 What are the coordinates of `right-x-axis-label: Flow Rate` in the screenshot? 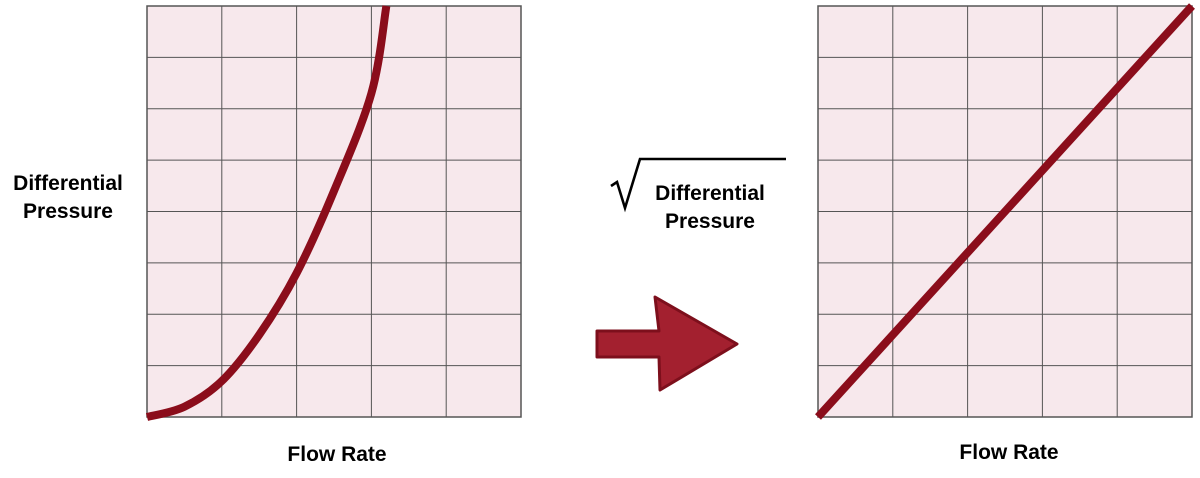 It's located at (1009, 452).